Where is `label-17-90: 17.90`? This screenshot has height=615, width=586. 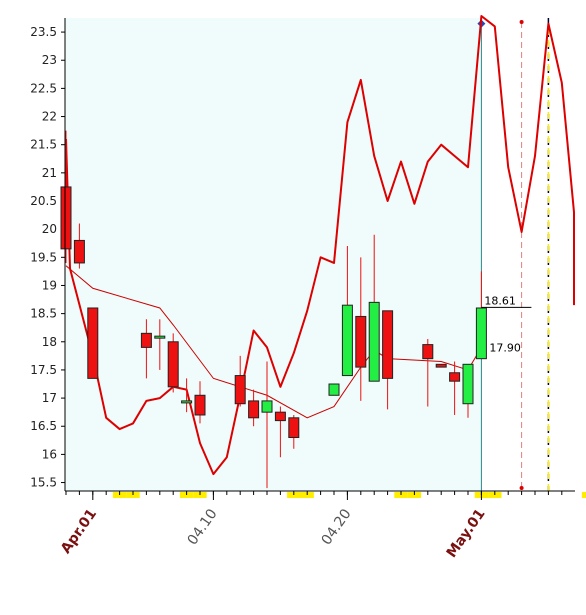
label-17-90: 17.90 is located at coordinates (505, 347).